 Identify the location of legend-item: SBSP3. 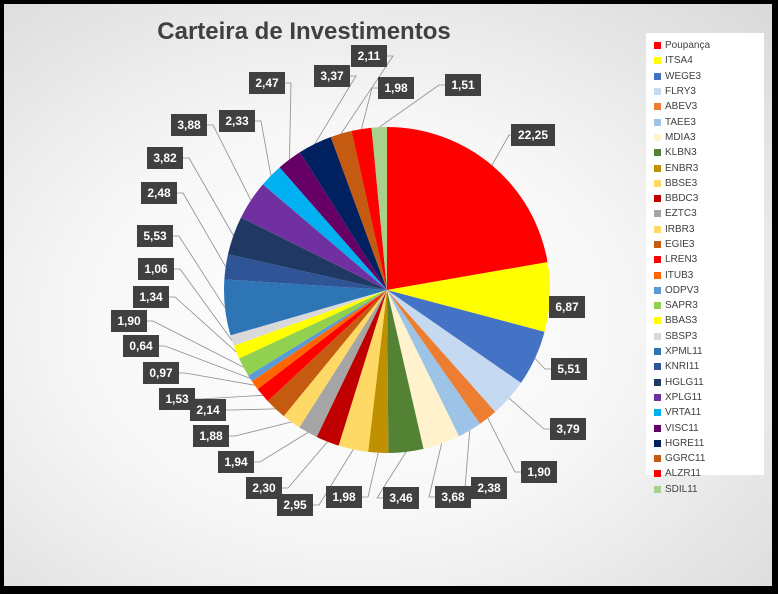
(709, 336).